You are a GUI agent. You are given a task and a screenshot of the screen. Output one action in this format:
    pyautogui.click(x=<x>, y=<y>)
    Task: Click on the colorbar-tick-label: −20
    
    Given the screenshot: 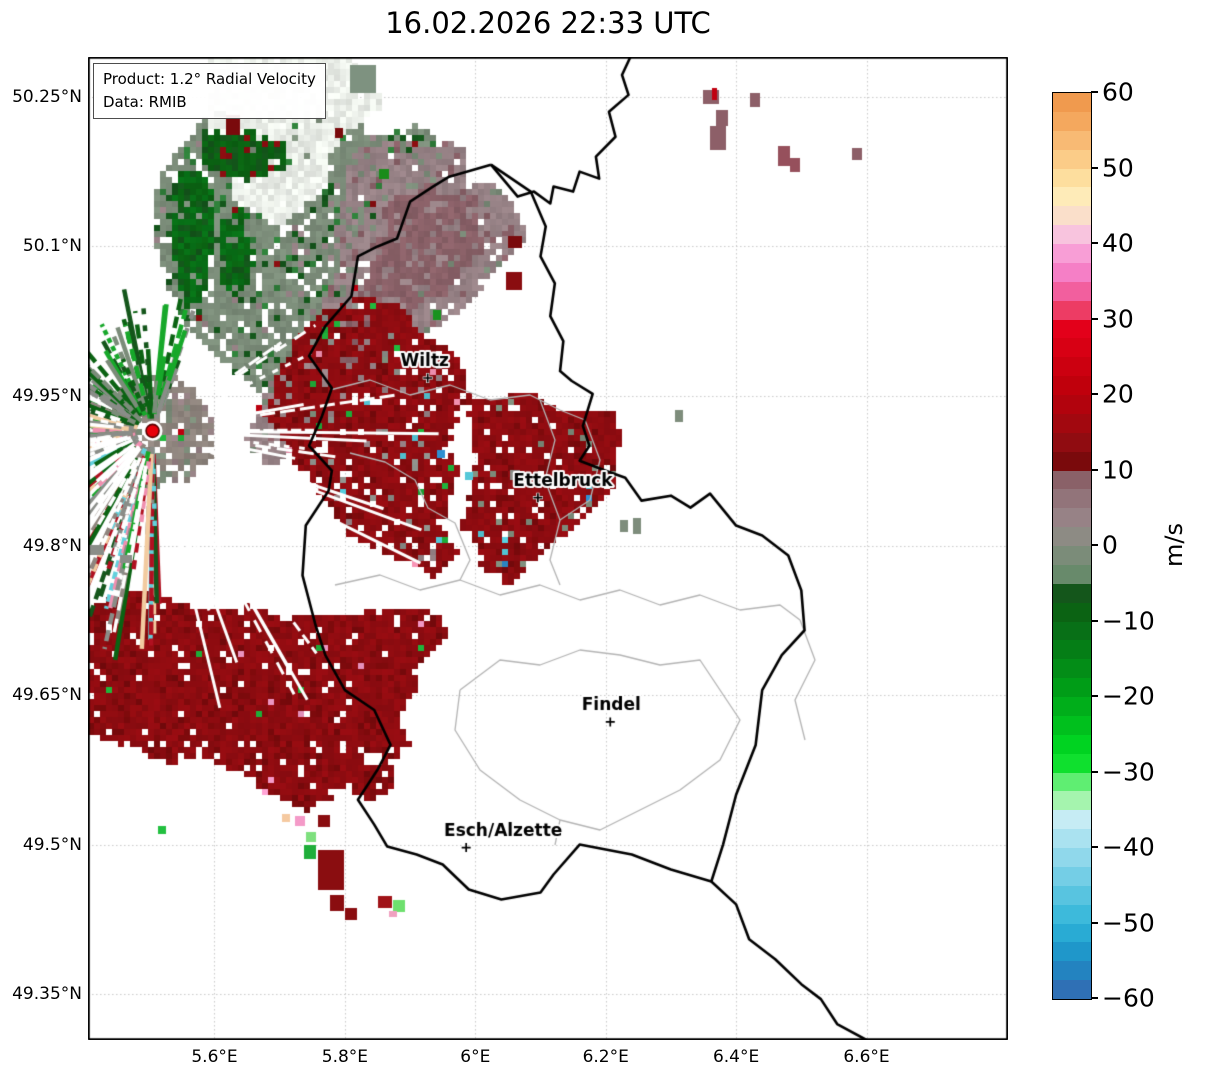 What is the action you would take?
    pyautogui.click(x=1128, y=696)
    